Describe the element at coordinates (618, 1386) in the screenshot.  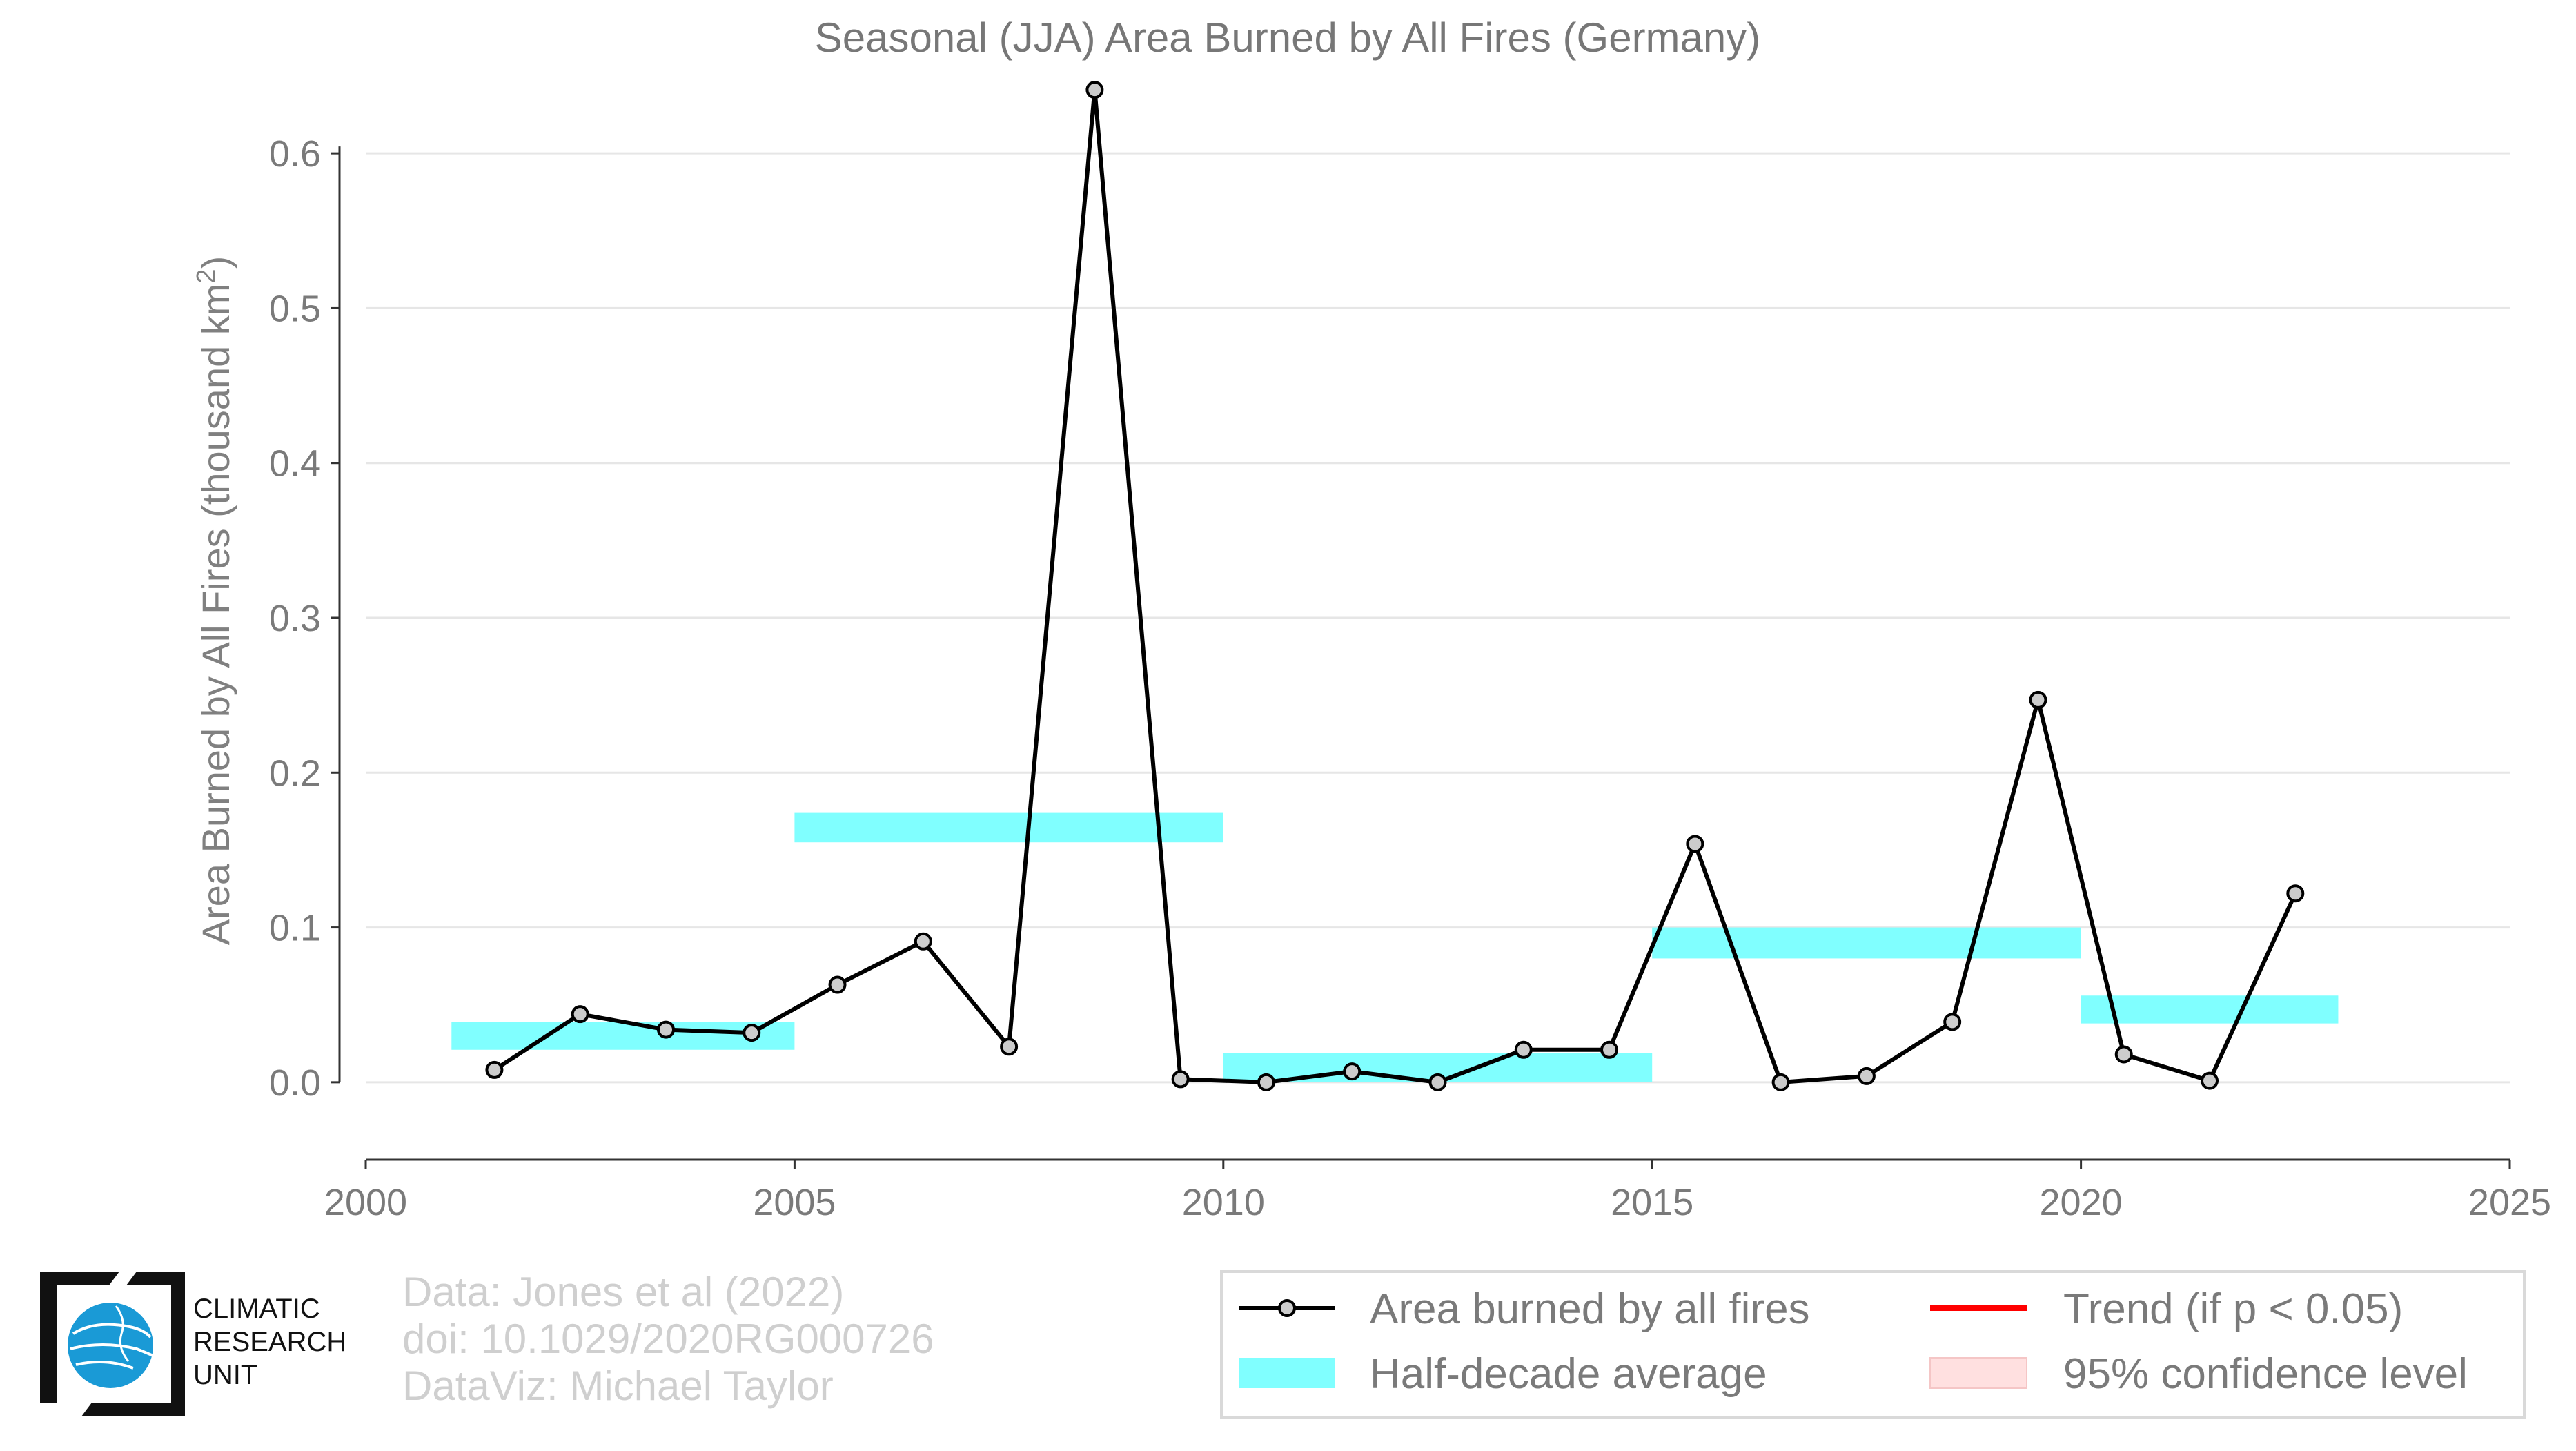
I see `credit-dataviz: DataViz: Michael Taylor` at that location.